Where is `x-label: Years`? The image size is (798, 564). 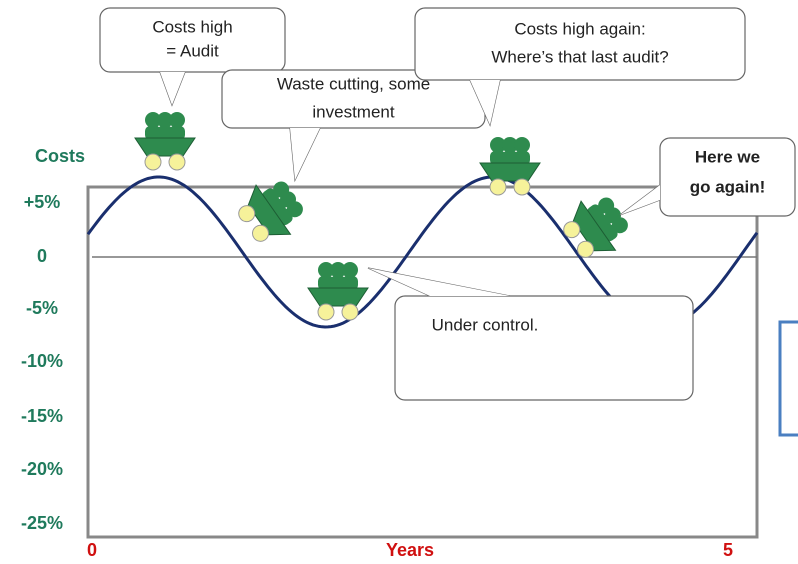
x-label: Years is located at coordinates (410, 550).